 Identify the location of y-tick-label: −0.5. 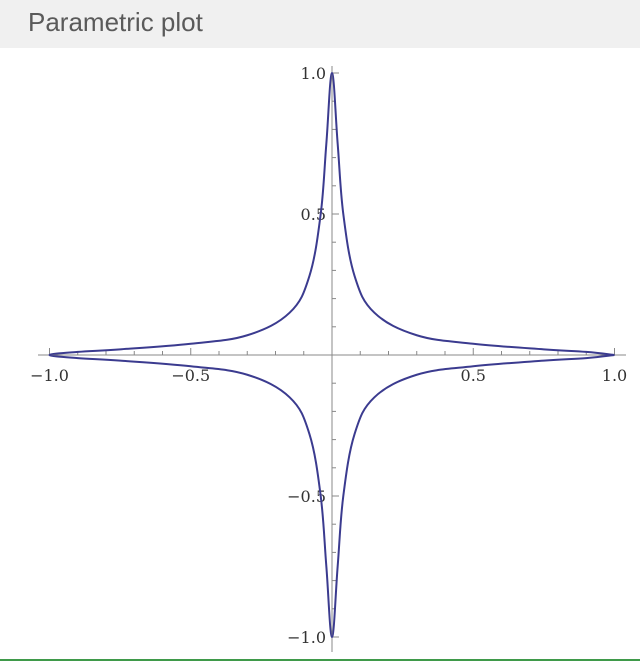
(306, 496).